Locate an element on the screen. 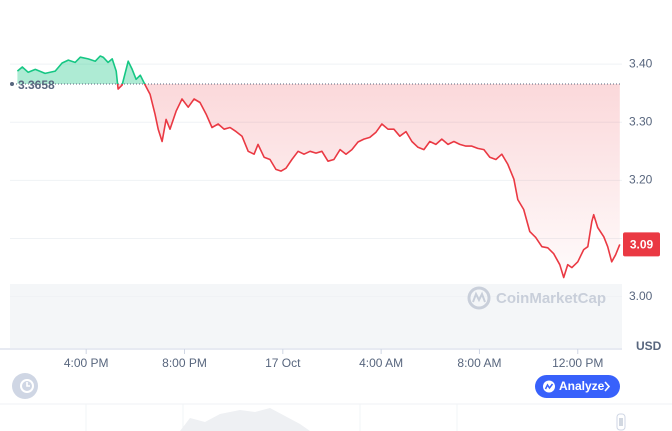 Image resolution: width=672 pixels, height=431 pixels. navigator is located at coordinates (336, 417).